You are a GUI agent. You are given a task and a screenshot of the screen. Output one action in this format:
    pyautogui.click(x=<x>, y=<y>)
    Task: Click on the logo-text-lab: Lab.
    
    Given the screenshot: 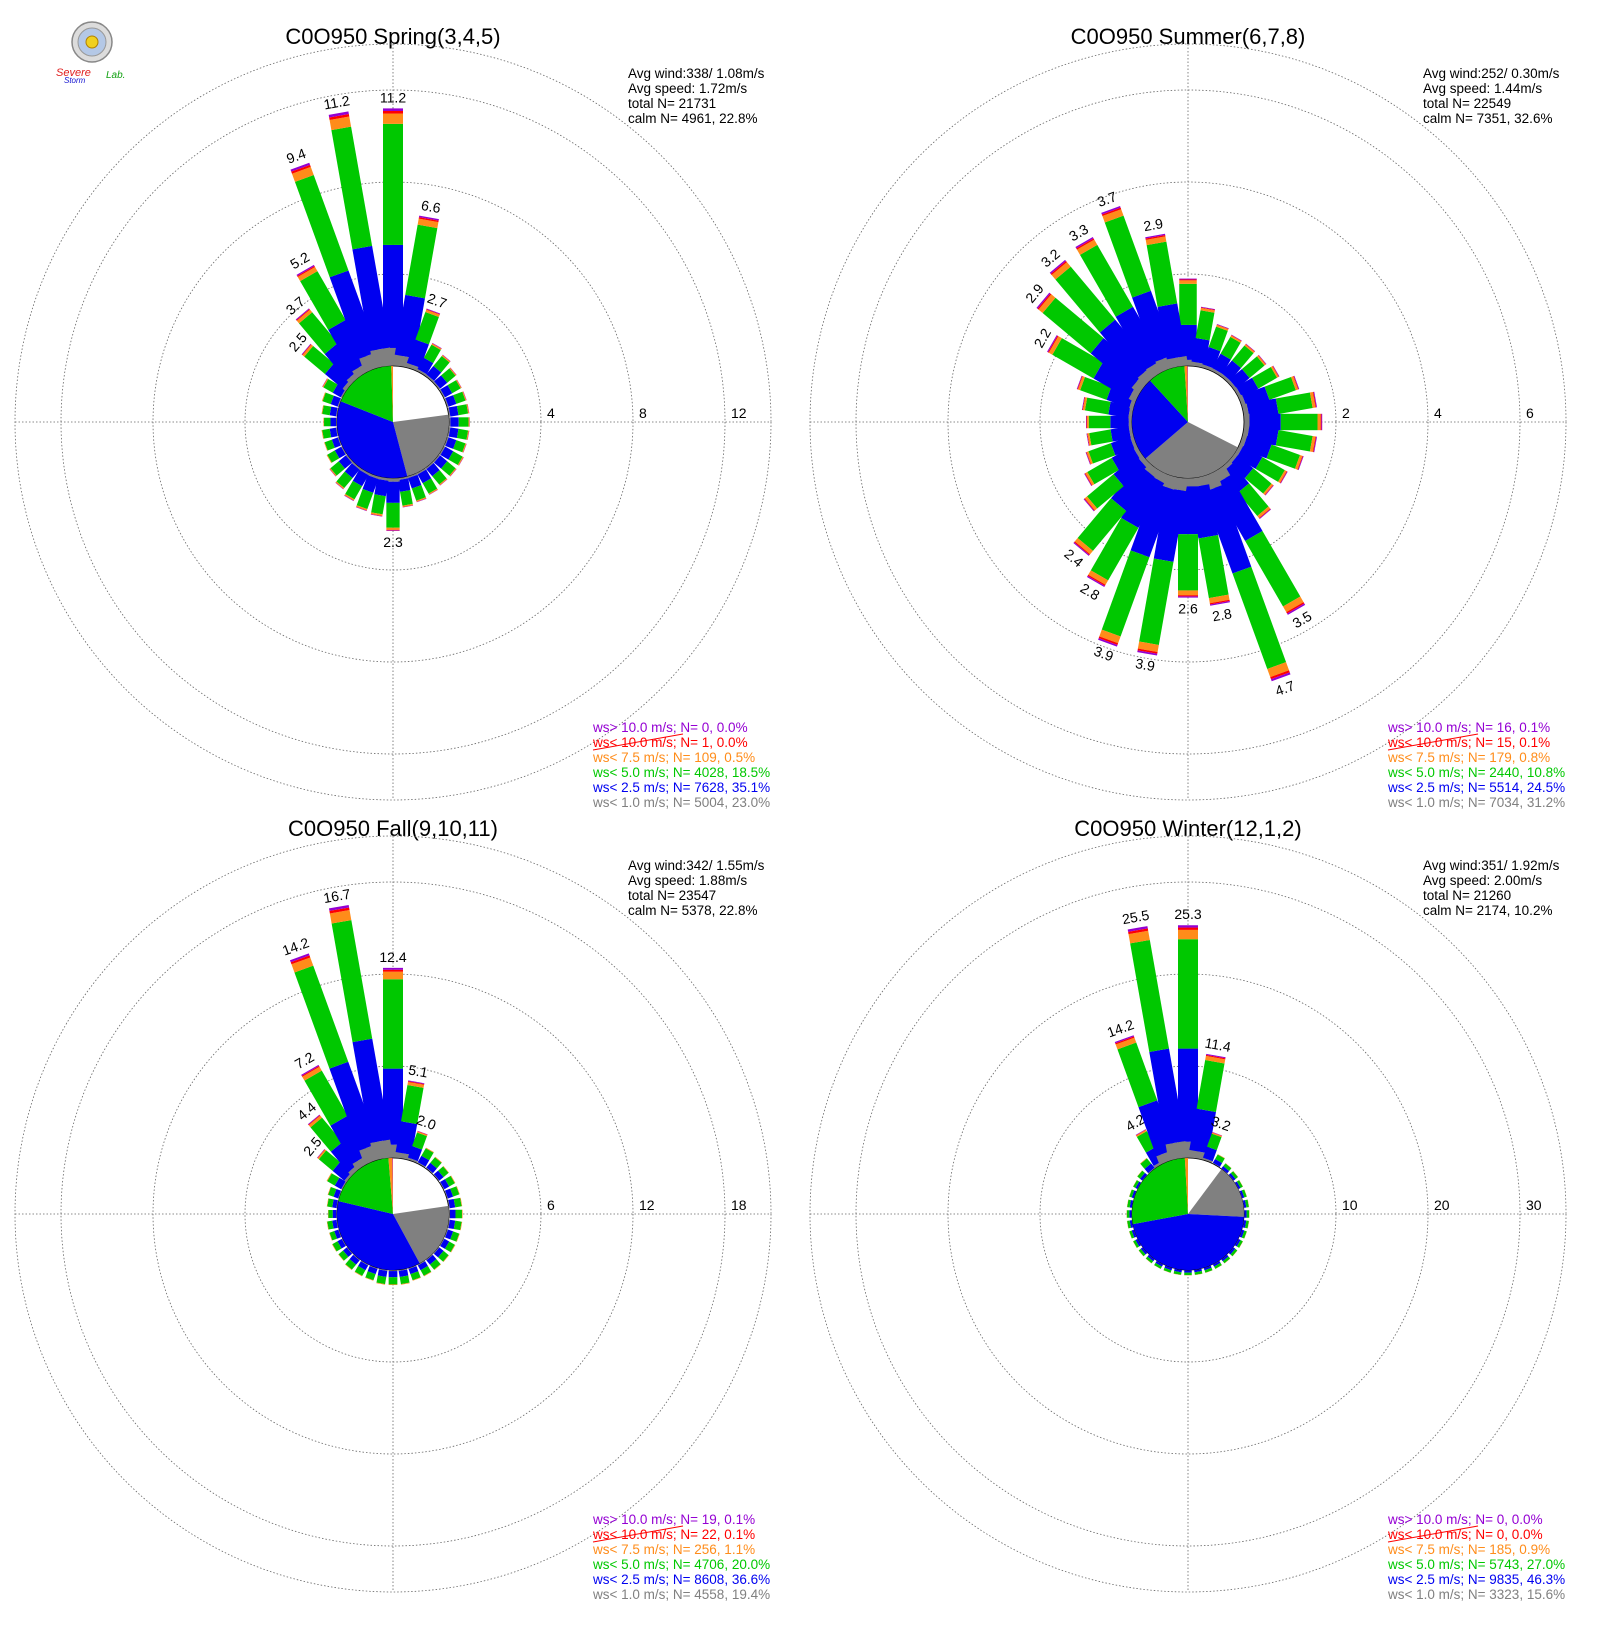 What is the action you would take?
    pyautogui.click(x=115, y=75)
    